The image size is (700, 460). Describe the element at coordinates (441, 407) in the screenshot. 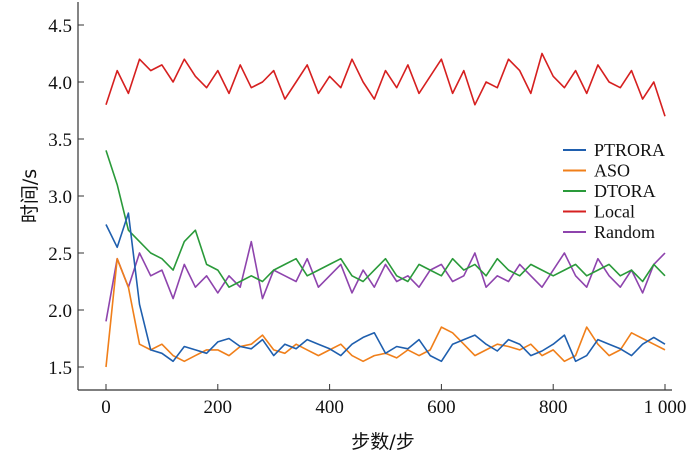

I see `x-tick-label: 600` at that location.